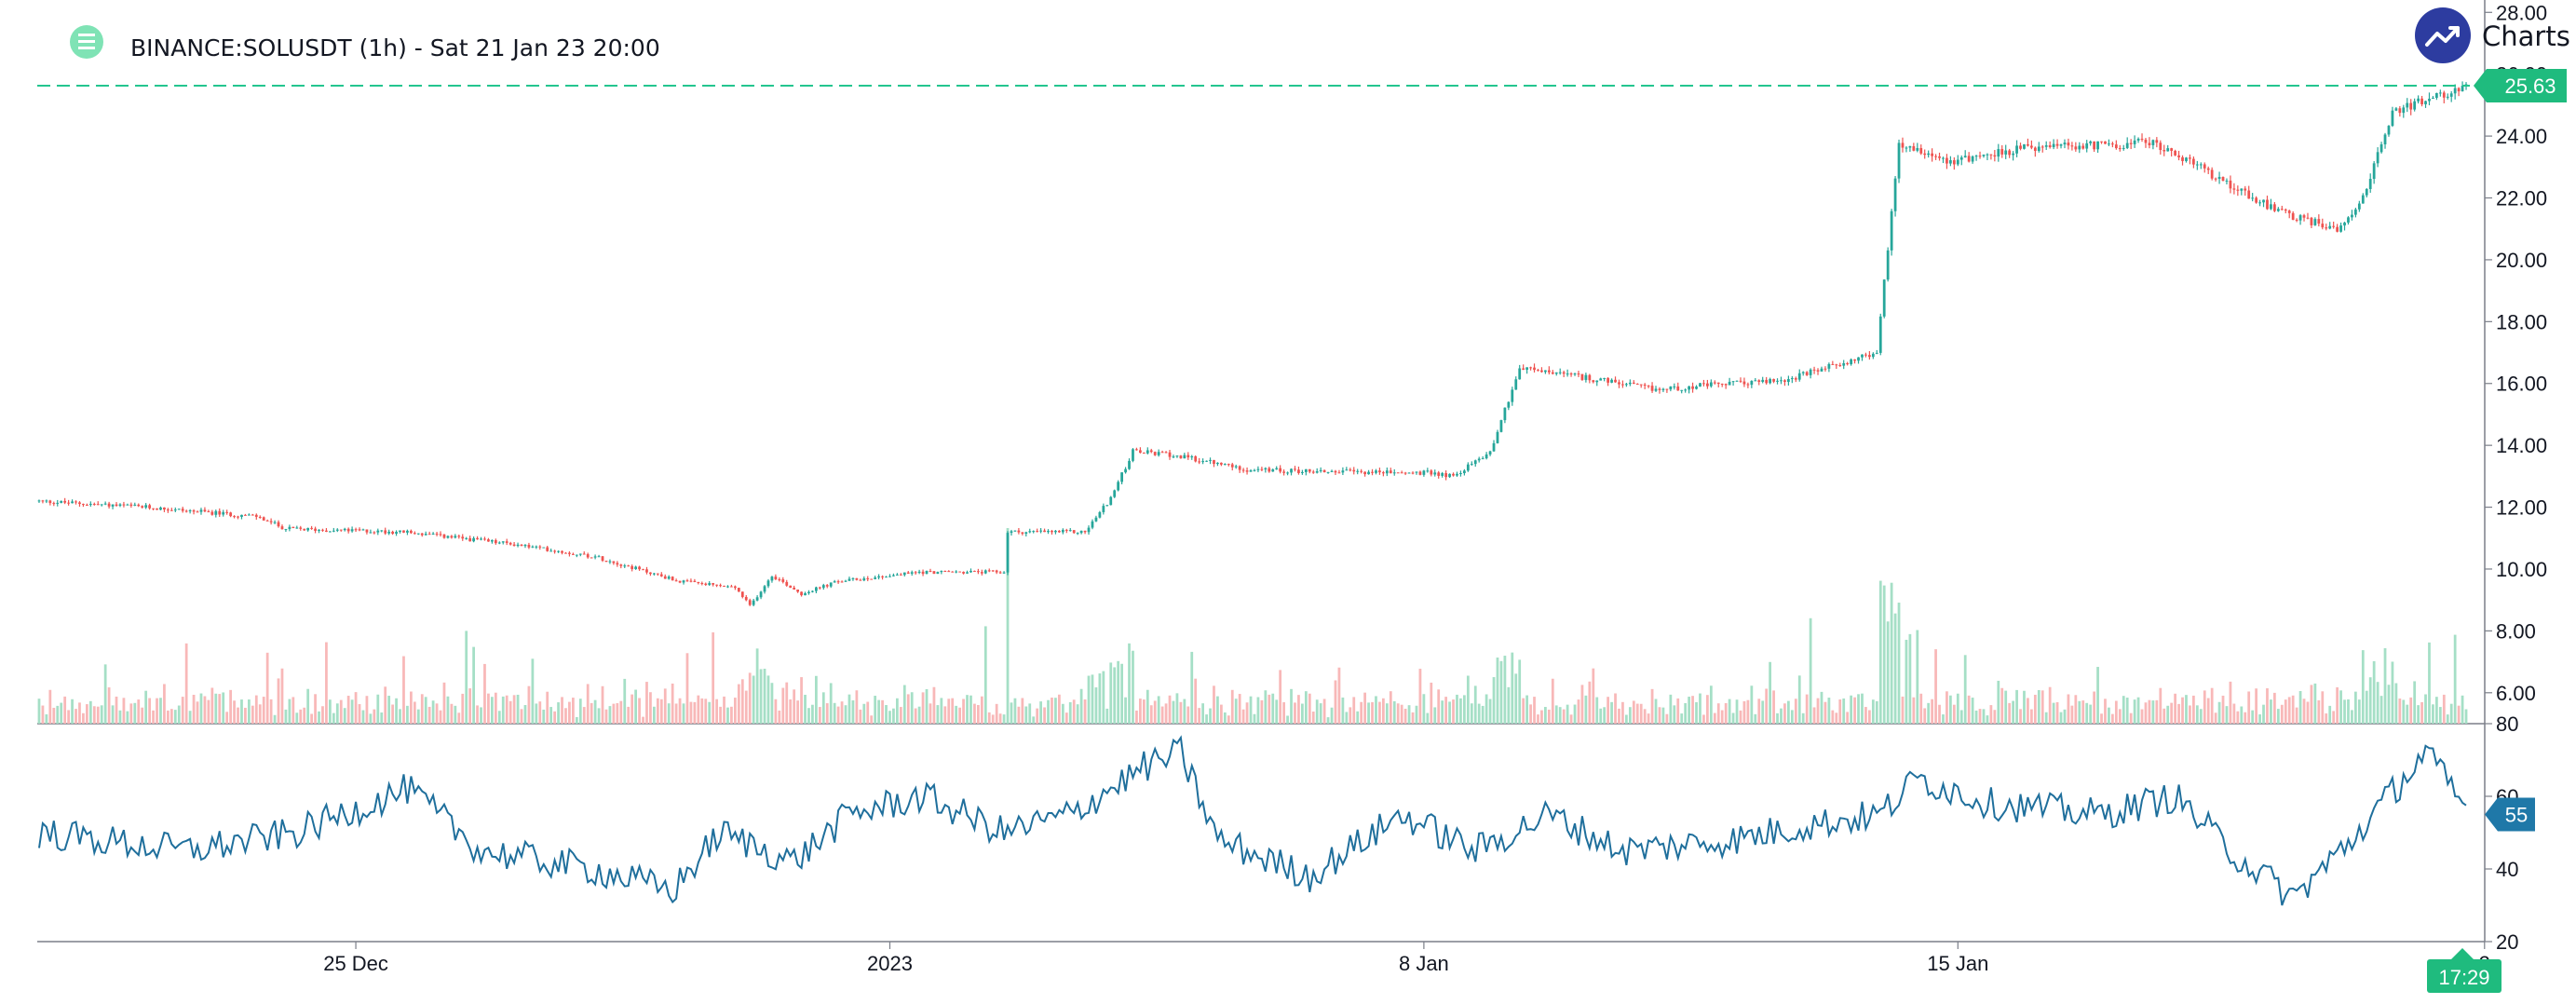  What do you see at coordinates (2520, 85) in the screenshot?
I see `last-price-badge: 25.63` at bounding box center [2520, 85].